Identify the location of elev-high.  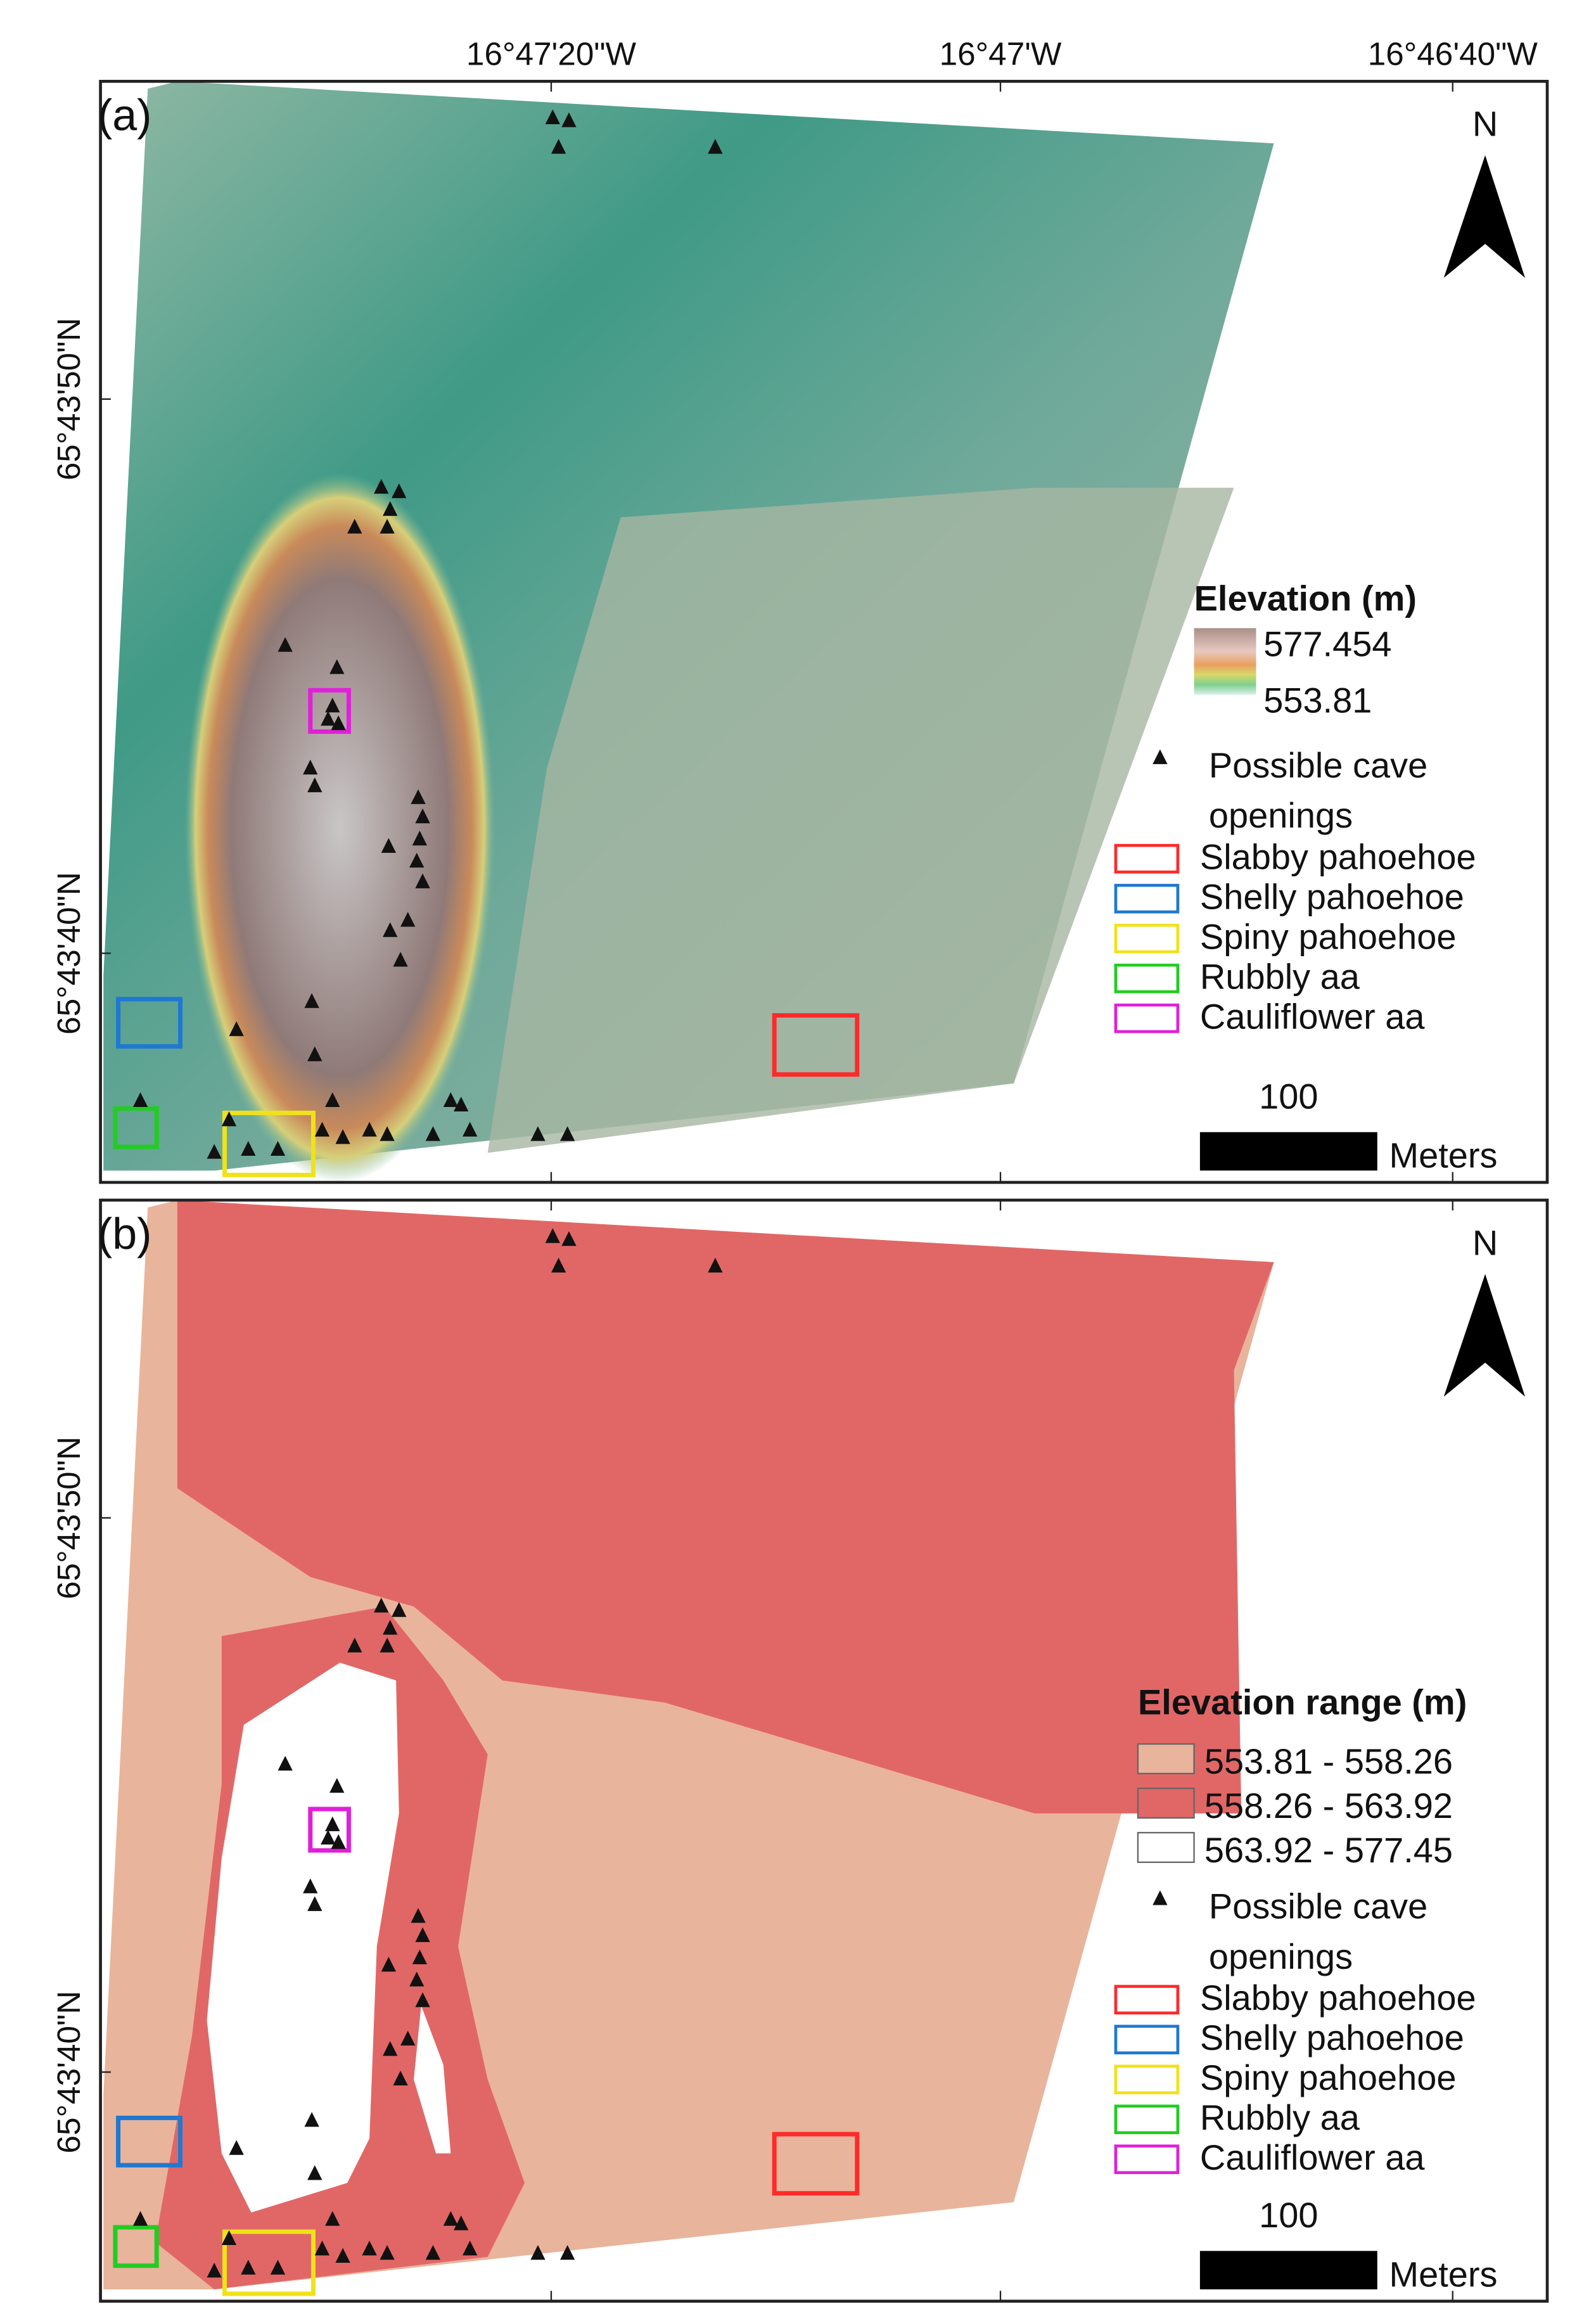
(329, 1938).